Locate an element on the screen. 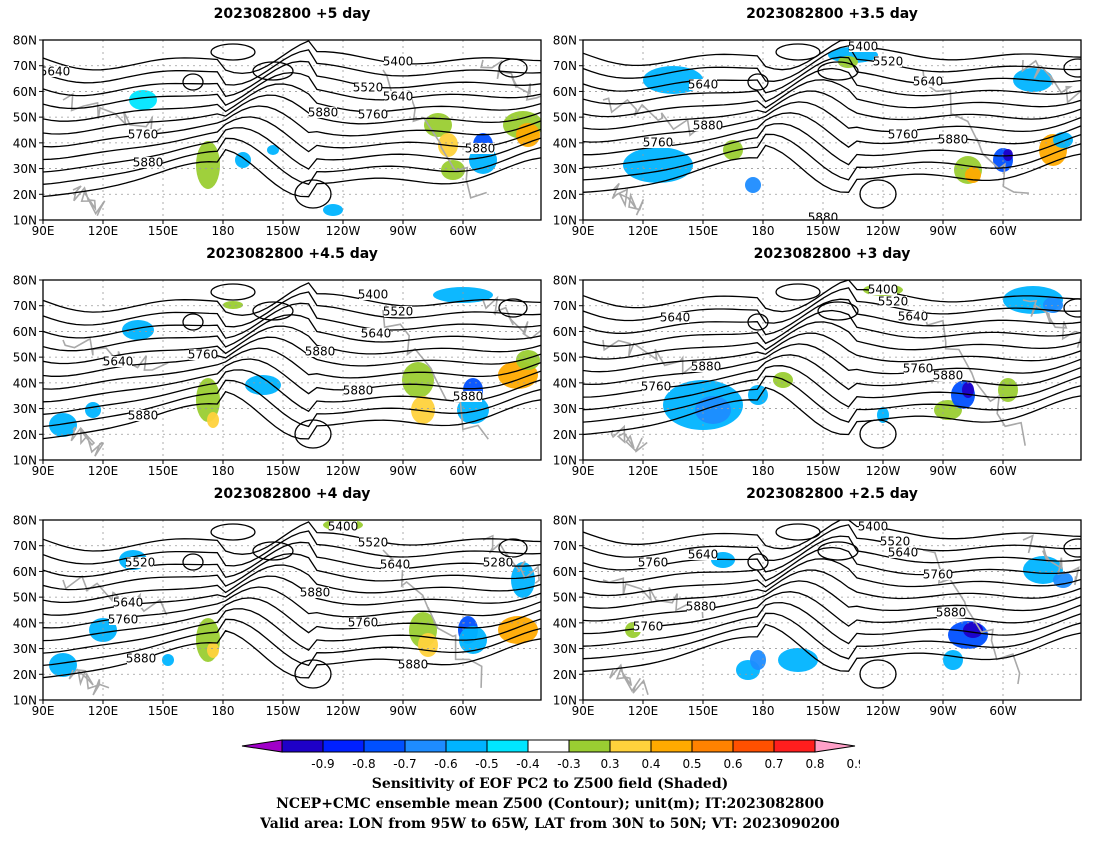  lat-tick-label: 10N is located at coordinates (565, 701).